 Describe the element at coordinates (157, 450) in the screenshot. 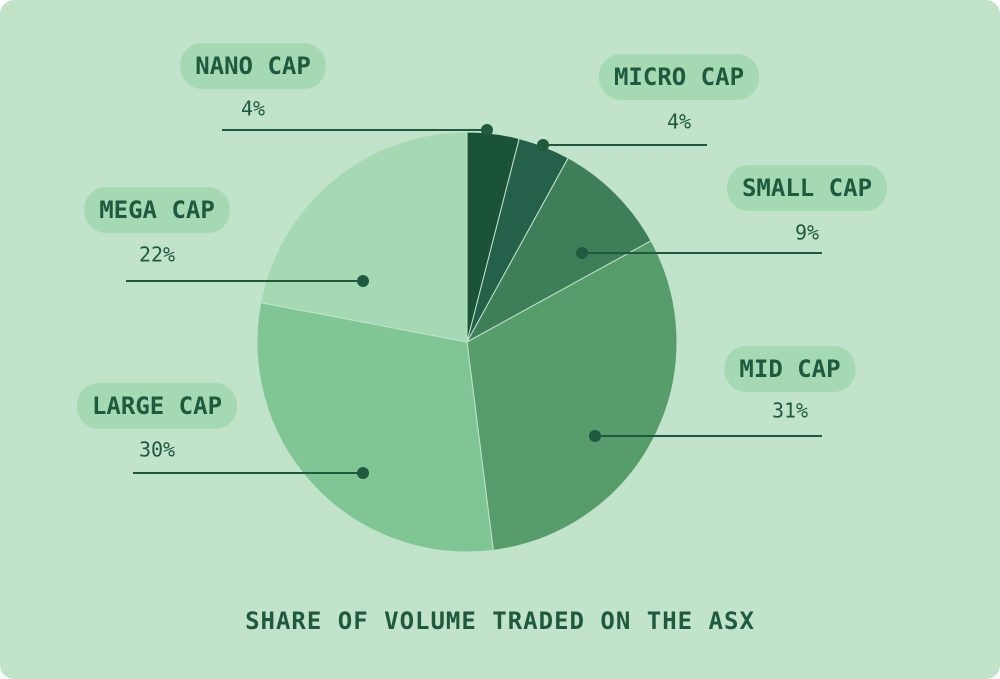

I see `value-label: 30%` at that location.